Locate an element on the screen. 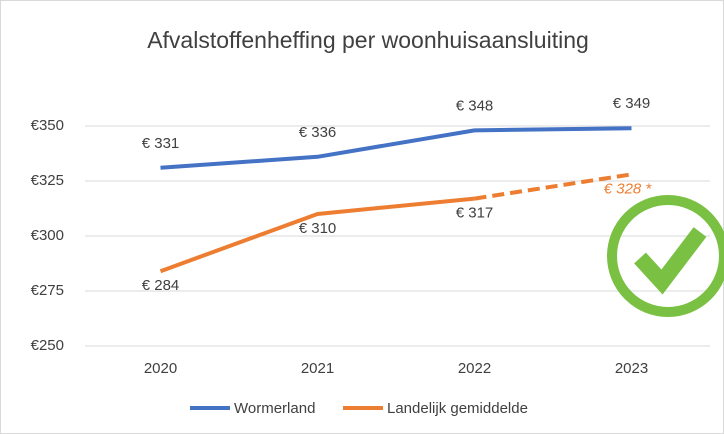 The height and width of the screenshot is (434, 724). check-icon is located at coordinates (665, 256).